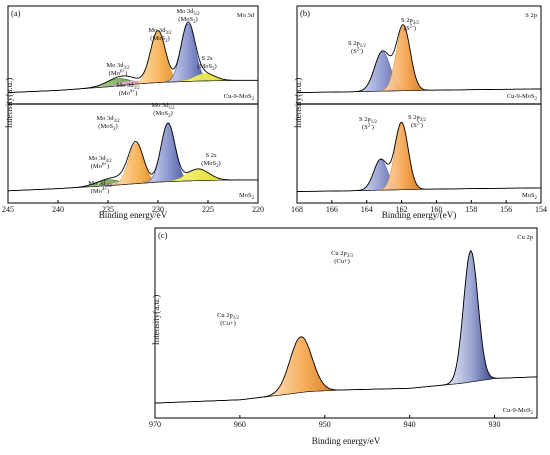 The image size is (550, 455). What do you see at coordinates (208, 209) in the screenshot?
I see `x-tick-label: 225` at bounding box center [208, 209].